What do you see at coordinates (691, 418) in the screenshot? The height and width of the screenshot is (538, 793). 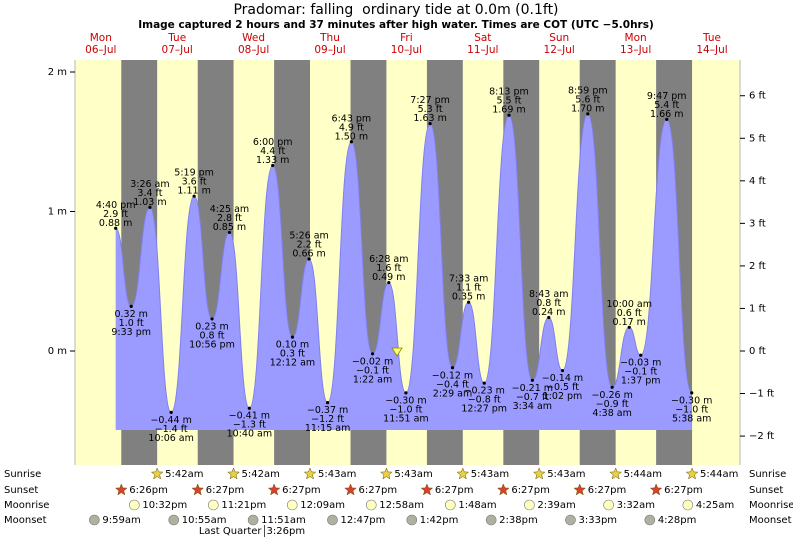 I see `tide-time: 5:38 am` at bounding box center [691, 418].